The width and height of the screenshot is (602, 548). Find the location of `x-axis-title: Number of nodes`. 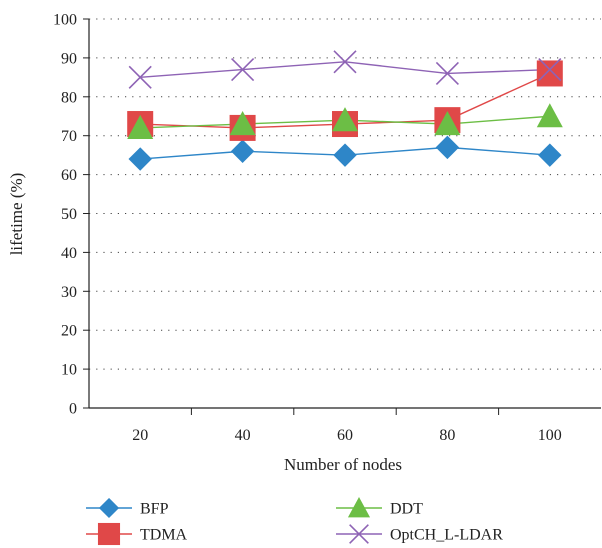

x-axis-title: Number of nodes is located at coordinates (343, 464).